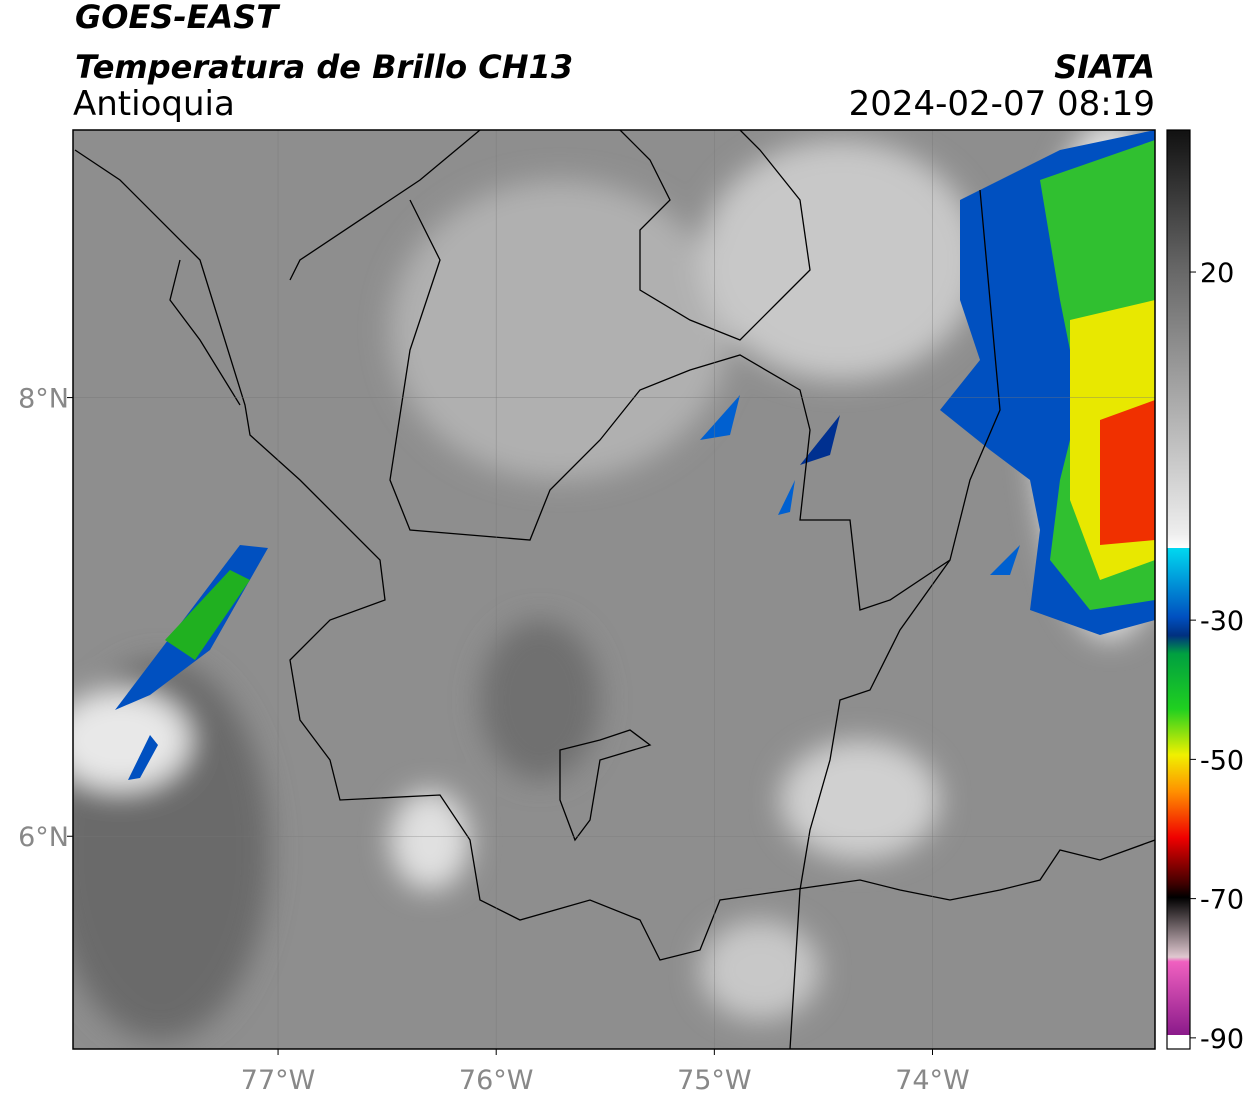  Describe the element at coordinates (1222, 621) in the screenshot. I see `colorbar-label: -30` at that location.